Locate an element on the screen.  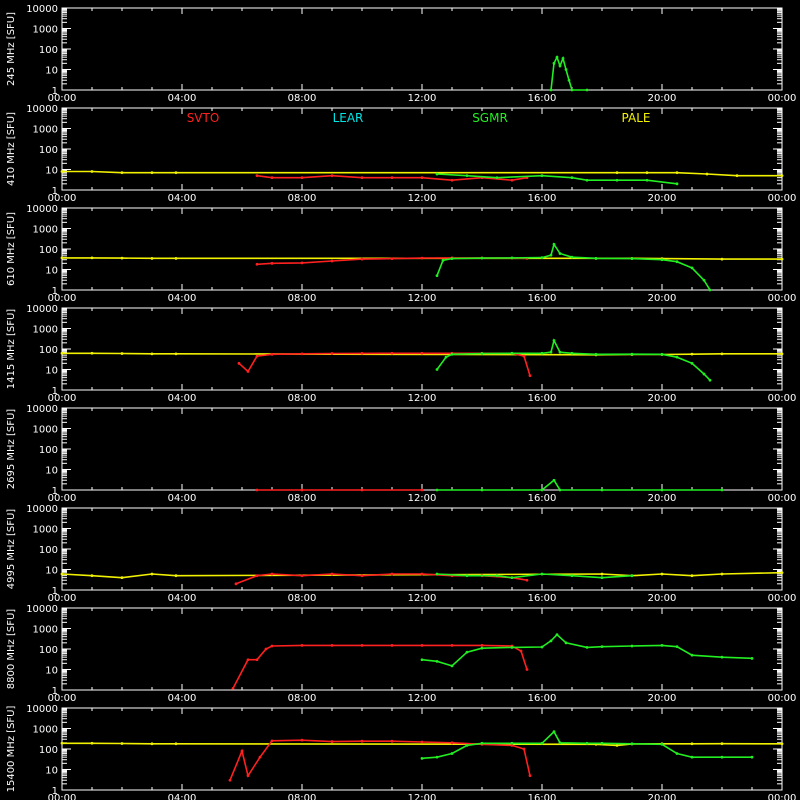
legend-pale: PALE is located at coordinates (636, 118).